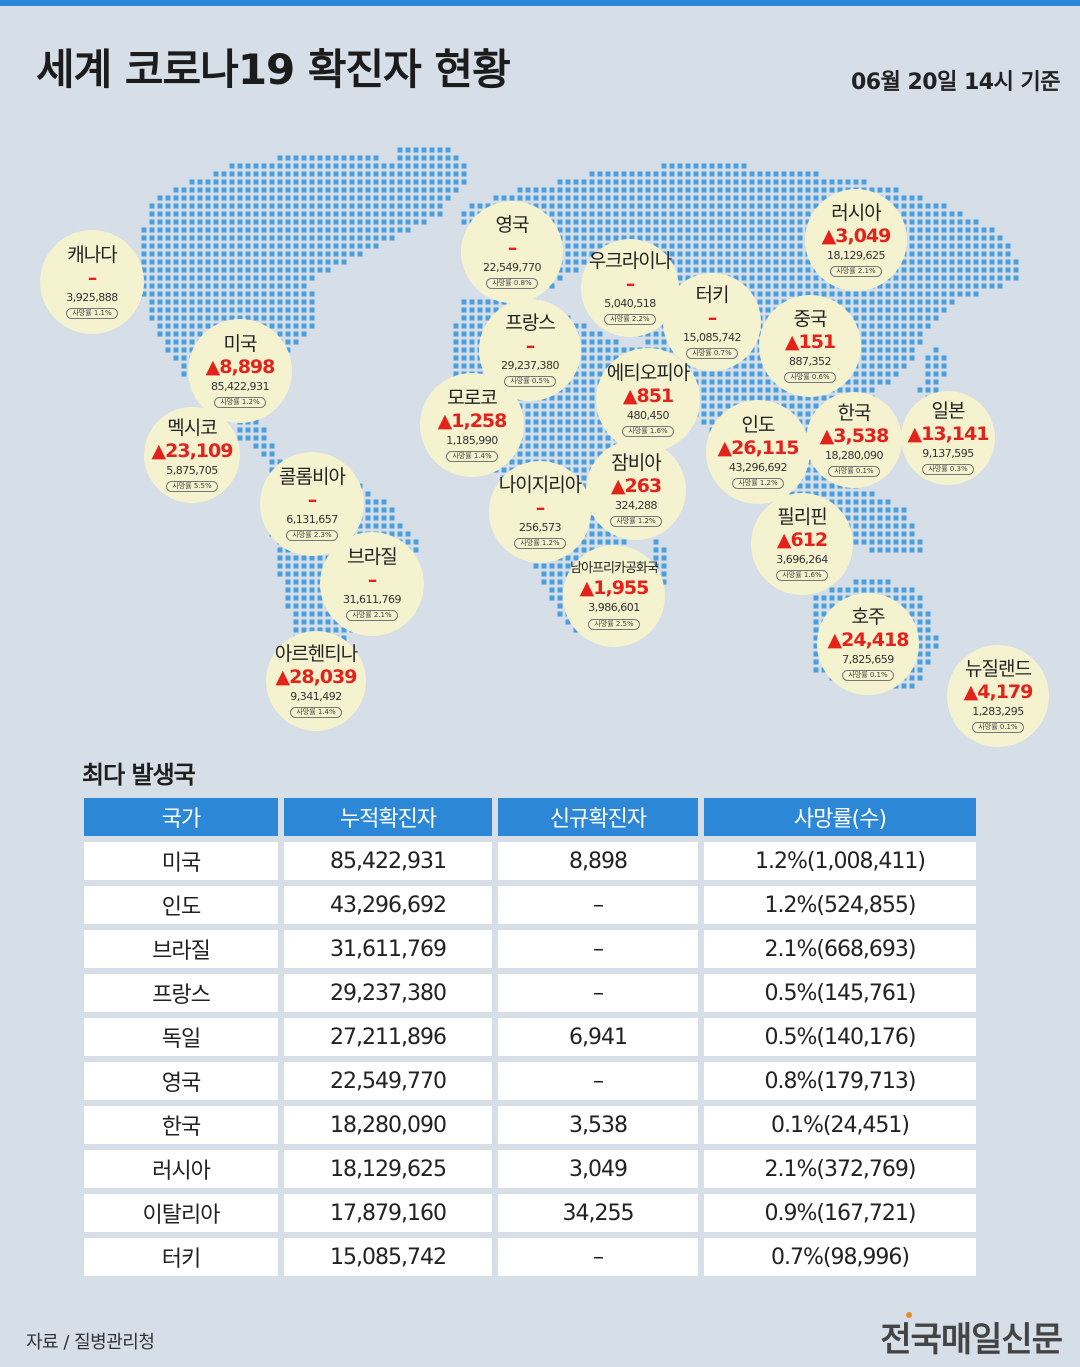 The image size is (1080, 1367). Describe the element at coordinates (854, 455) in the screenshot. I see `country-total-cases: 18,280,090` at that location.